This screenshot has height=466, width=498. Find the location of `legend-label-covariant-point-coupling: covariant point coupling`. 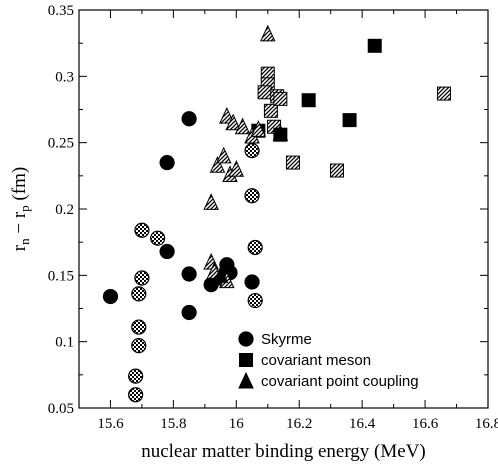

legend-label-covariant-point-coupling: covariant point coupling is located at coordinates (340, 381).